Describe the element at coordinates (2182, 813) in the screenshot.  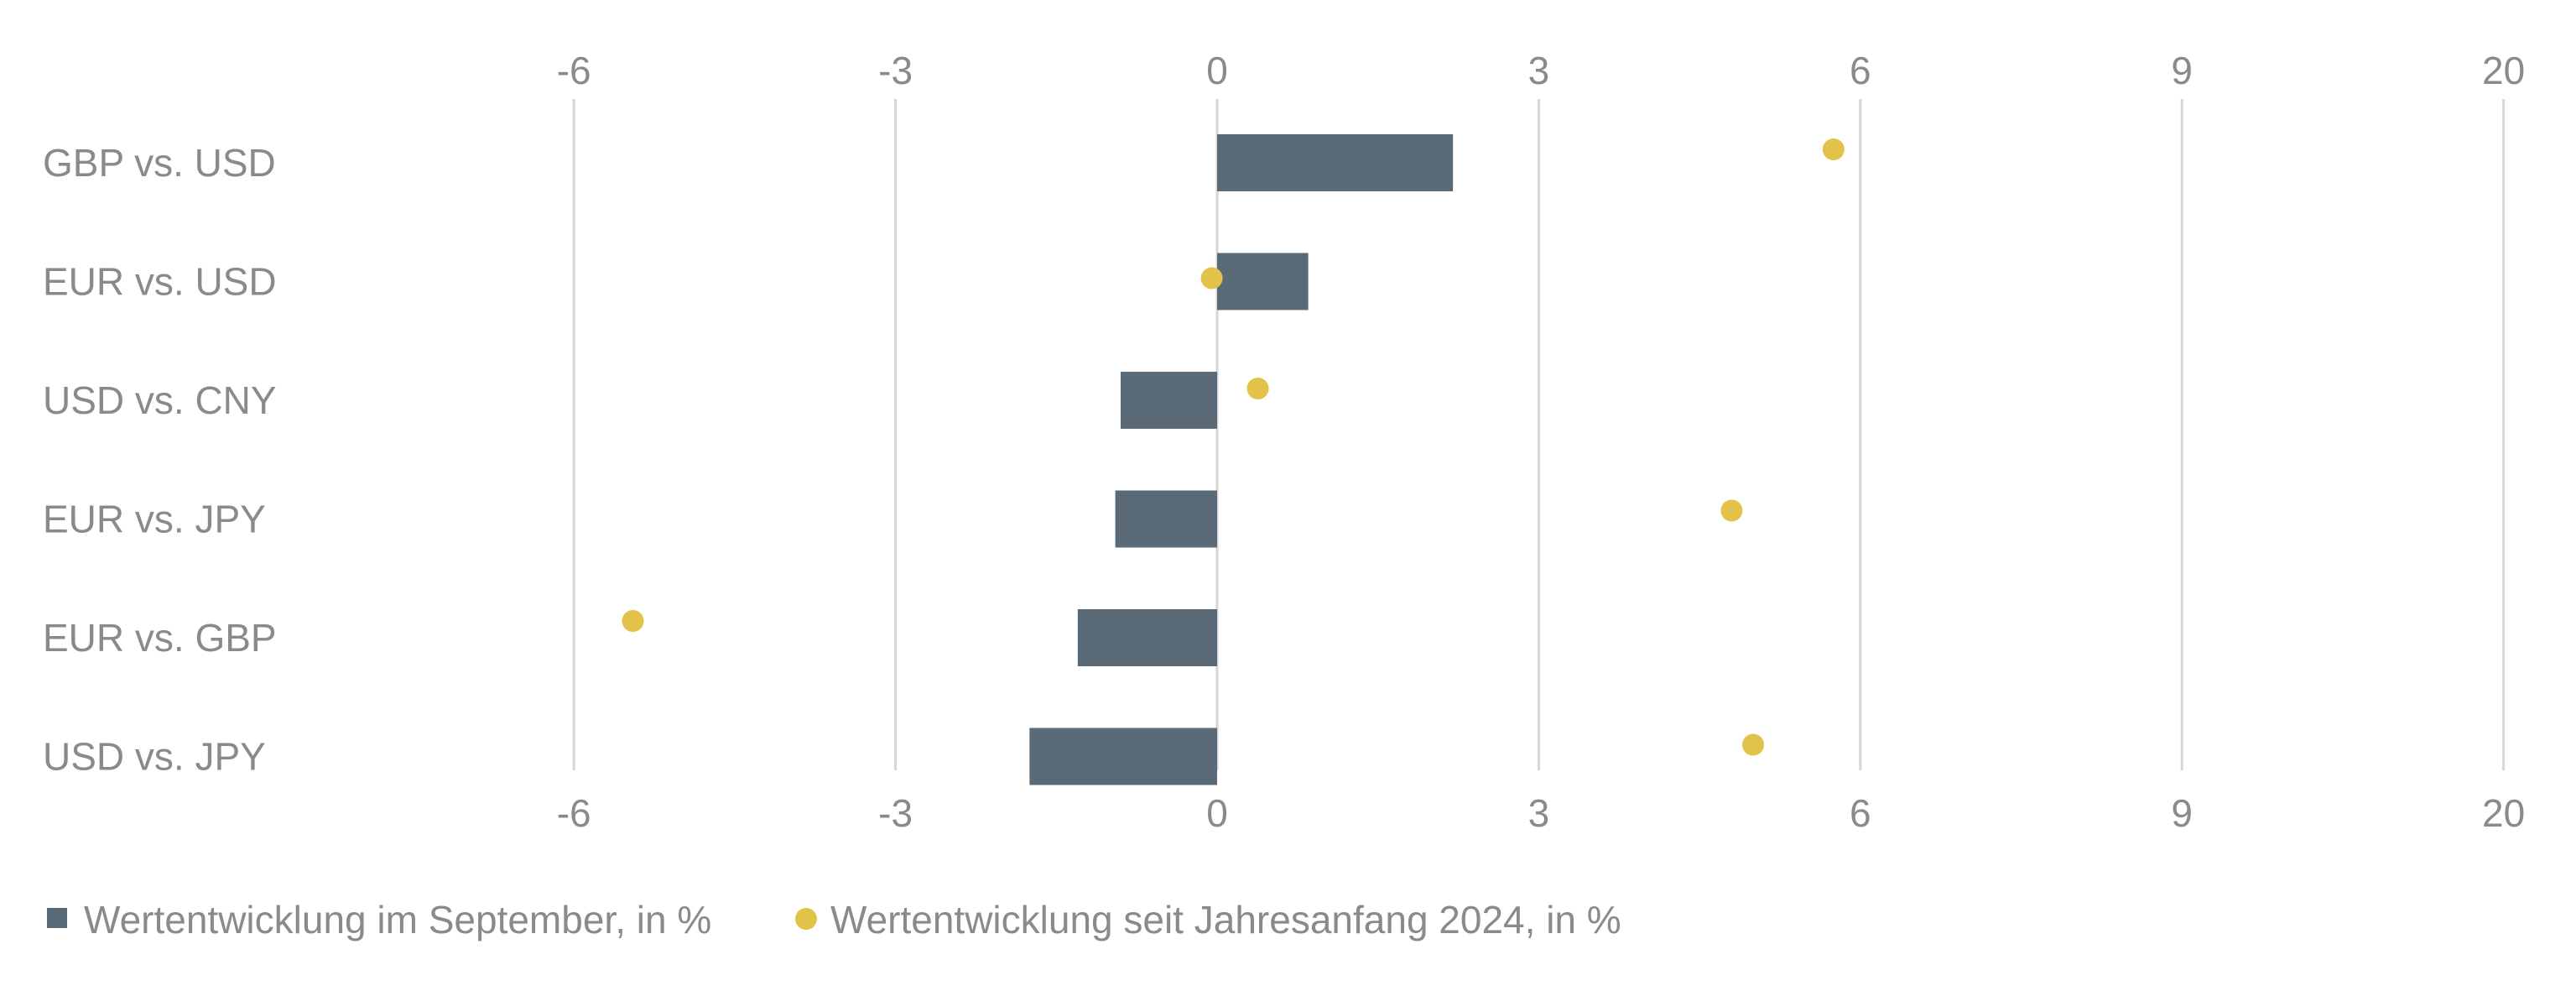
I see `x-tick-label-bottom: 9` at that location.